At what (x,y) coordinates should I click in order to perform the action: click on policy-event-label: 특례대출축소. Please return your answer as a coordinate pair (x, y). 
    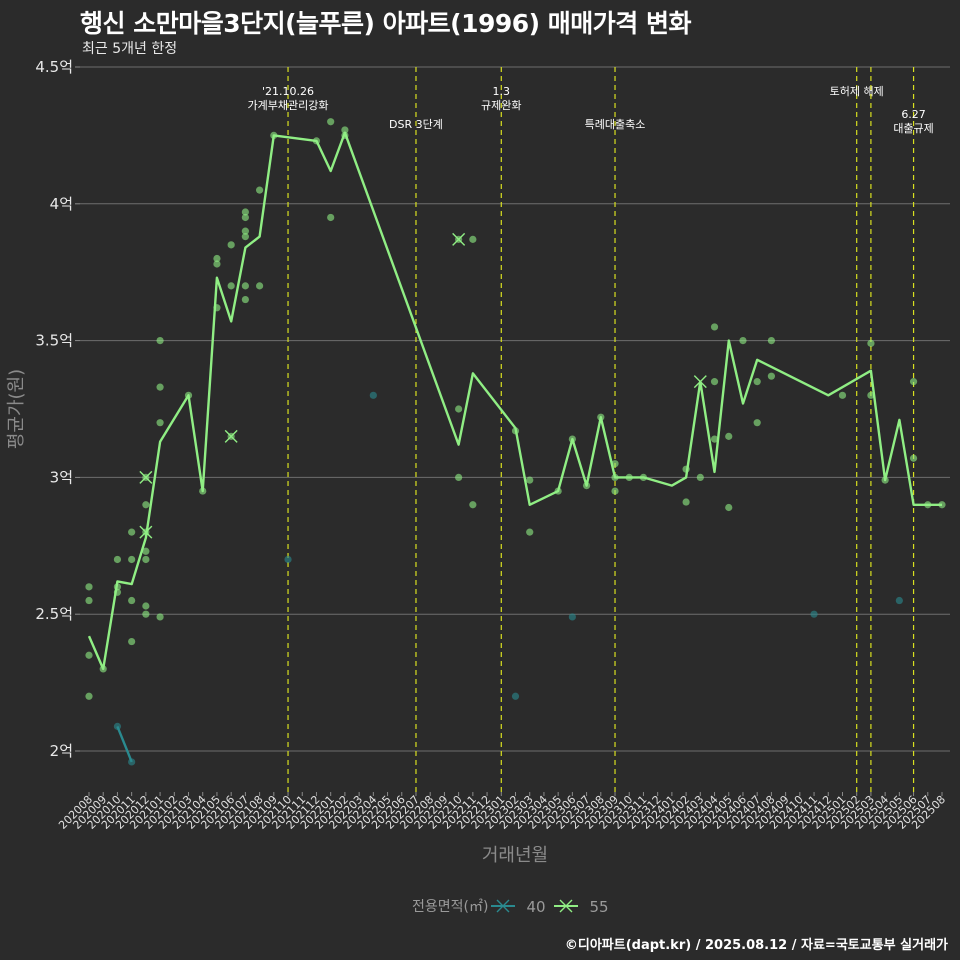
    Looking at the image, I should click on (615, 124).